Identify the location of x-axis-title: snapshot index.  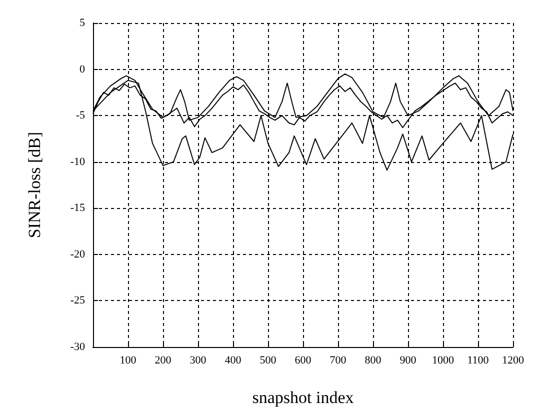
(303, 397).